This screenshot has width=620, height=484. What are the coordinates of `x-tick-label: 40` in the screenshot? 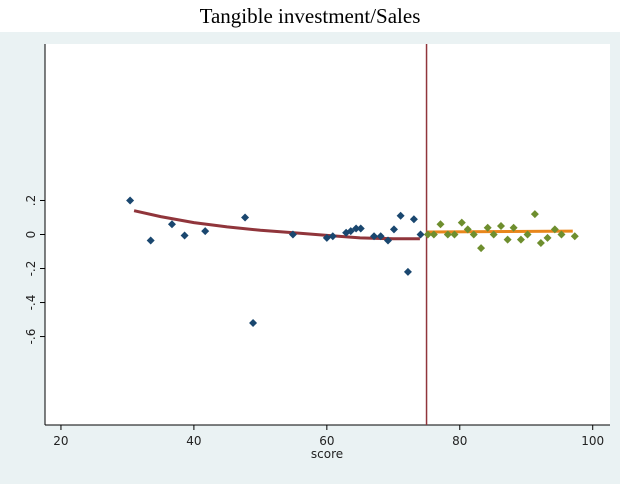 It's located at (193, 441).